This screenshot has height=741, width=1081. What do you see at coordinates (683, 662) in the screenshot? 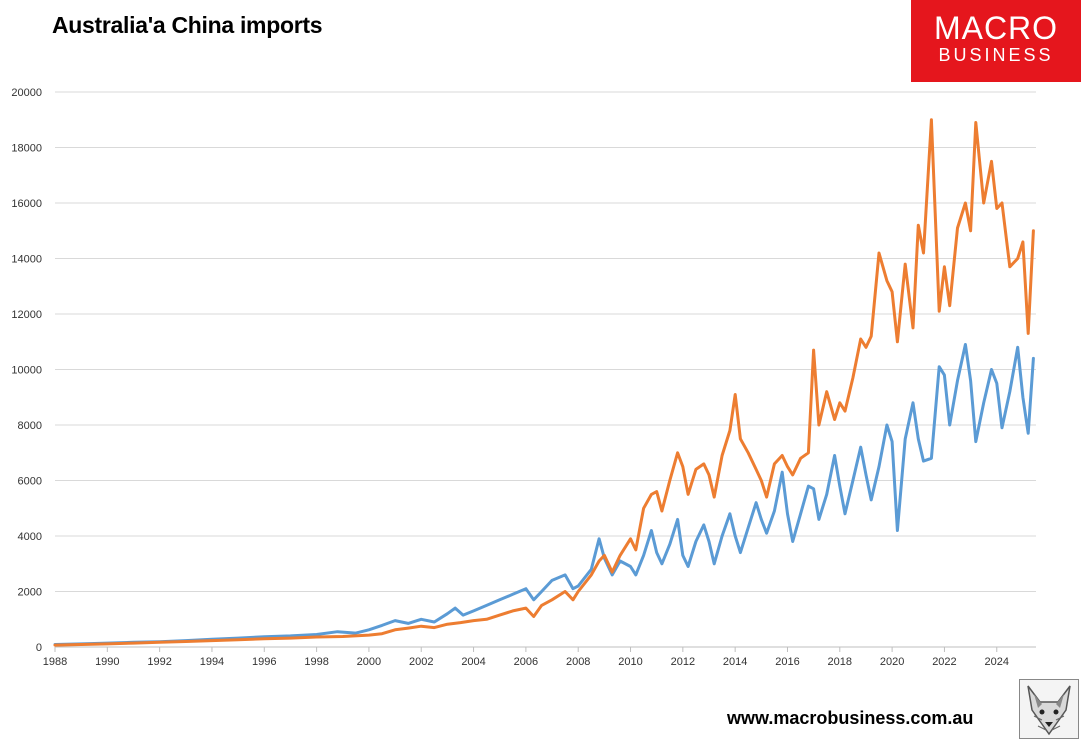
I see `x-tick-label: 2012` at bounding box center [683, 662].